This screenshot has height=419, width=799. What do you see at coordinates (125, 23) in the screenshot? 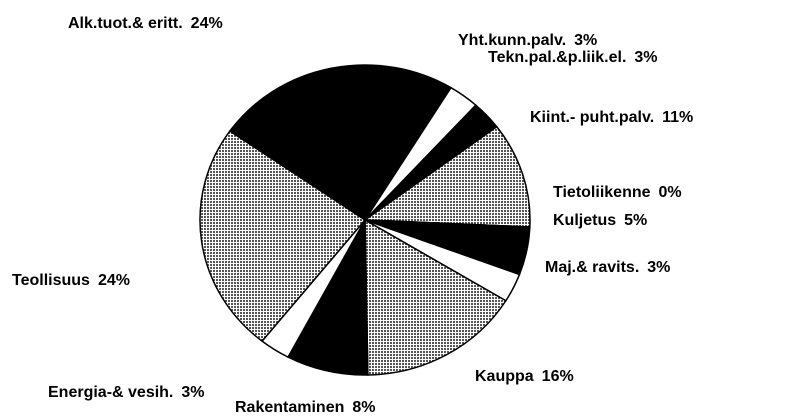
I see `slice-name: Alk.tuot.& eritt.` at bounding box center [125, 23].